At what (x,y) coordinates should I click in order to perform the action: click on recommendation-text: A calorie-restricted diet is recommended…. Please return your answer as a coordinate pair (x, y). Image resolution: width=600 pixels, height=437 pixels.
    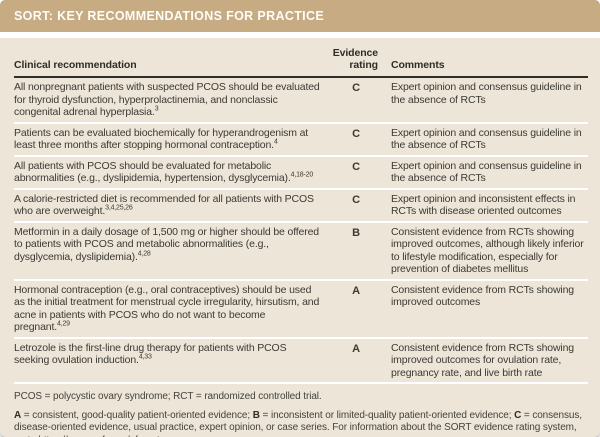
    Looking at the image, I should click on (164, 205).